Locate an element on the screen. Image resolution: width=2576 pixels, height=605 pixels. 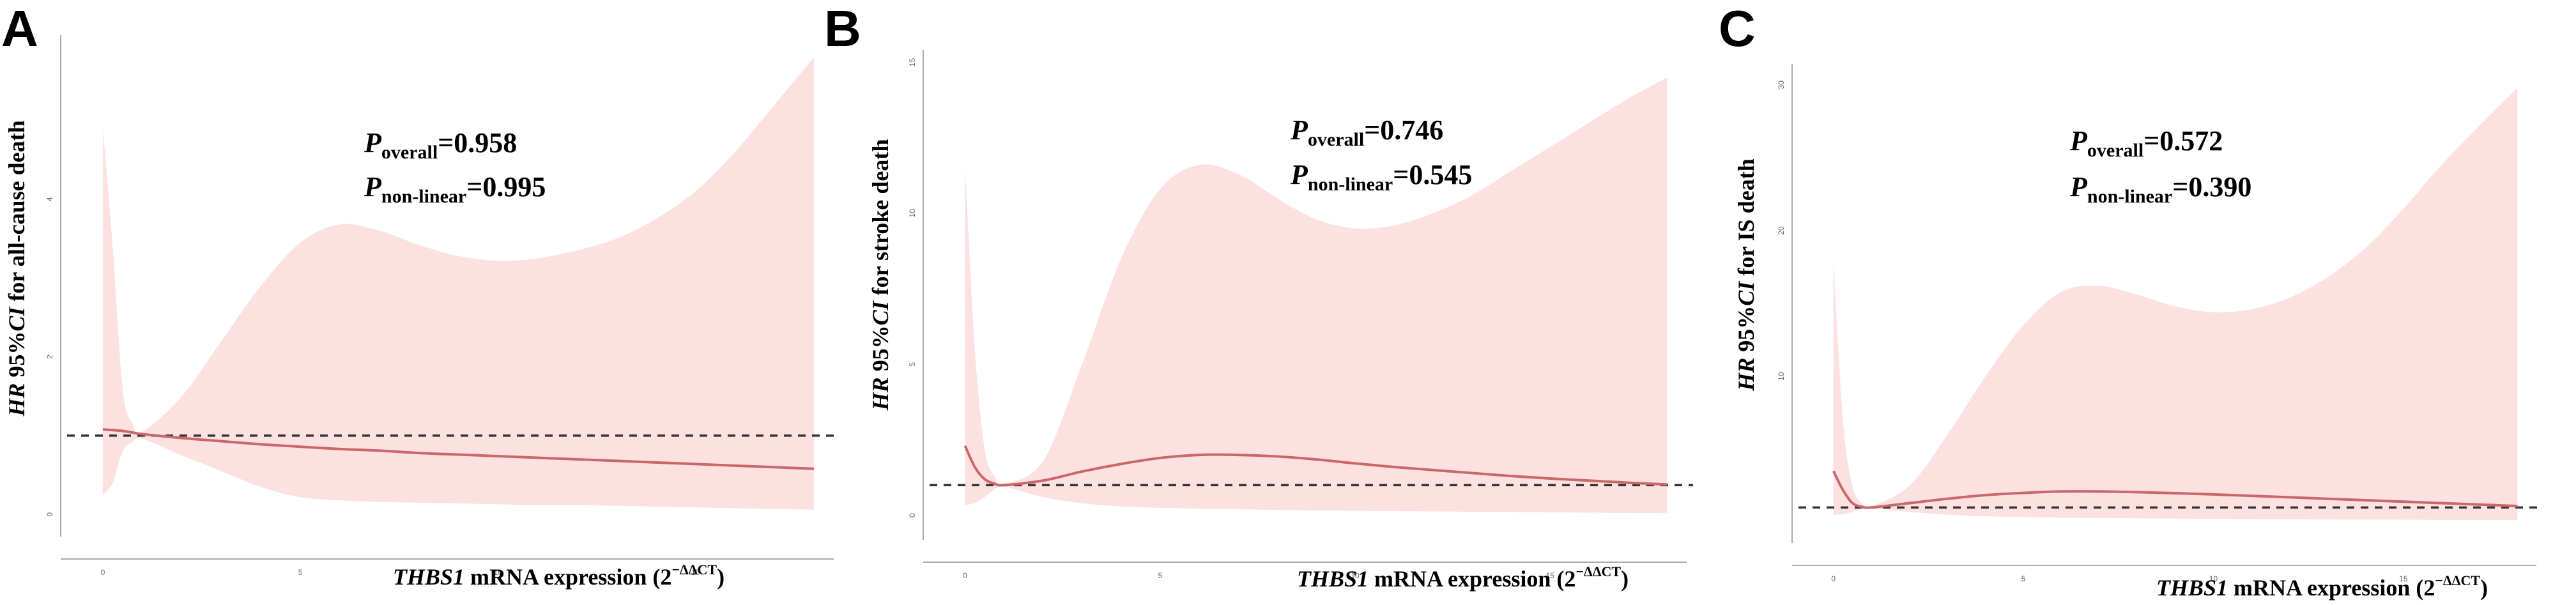
p-nonlinear-annotation: Pnon-linear=0.545 is located at coordinates (1381, 177).